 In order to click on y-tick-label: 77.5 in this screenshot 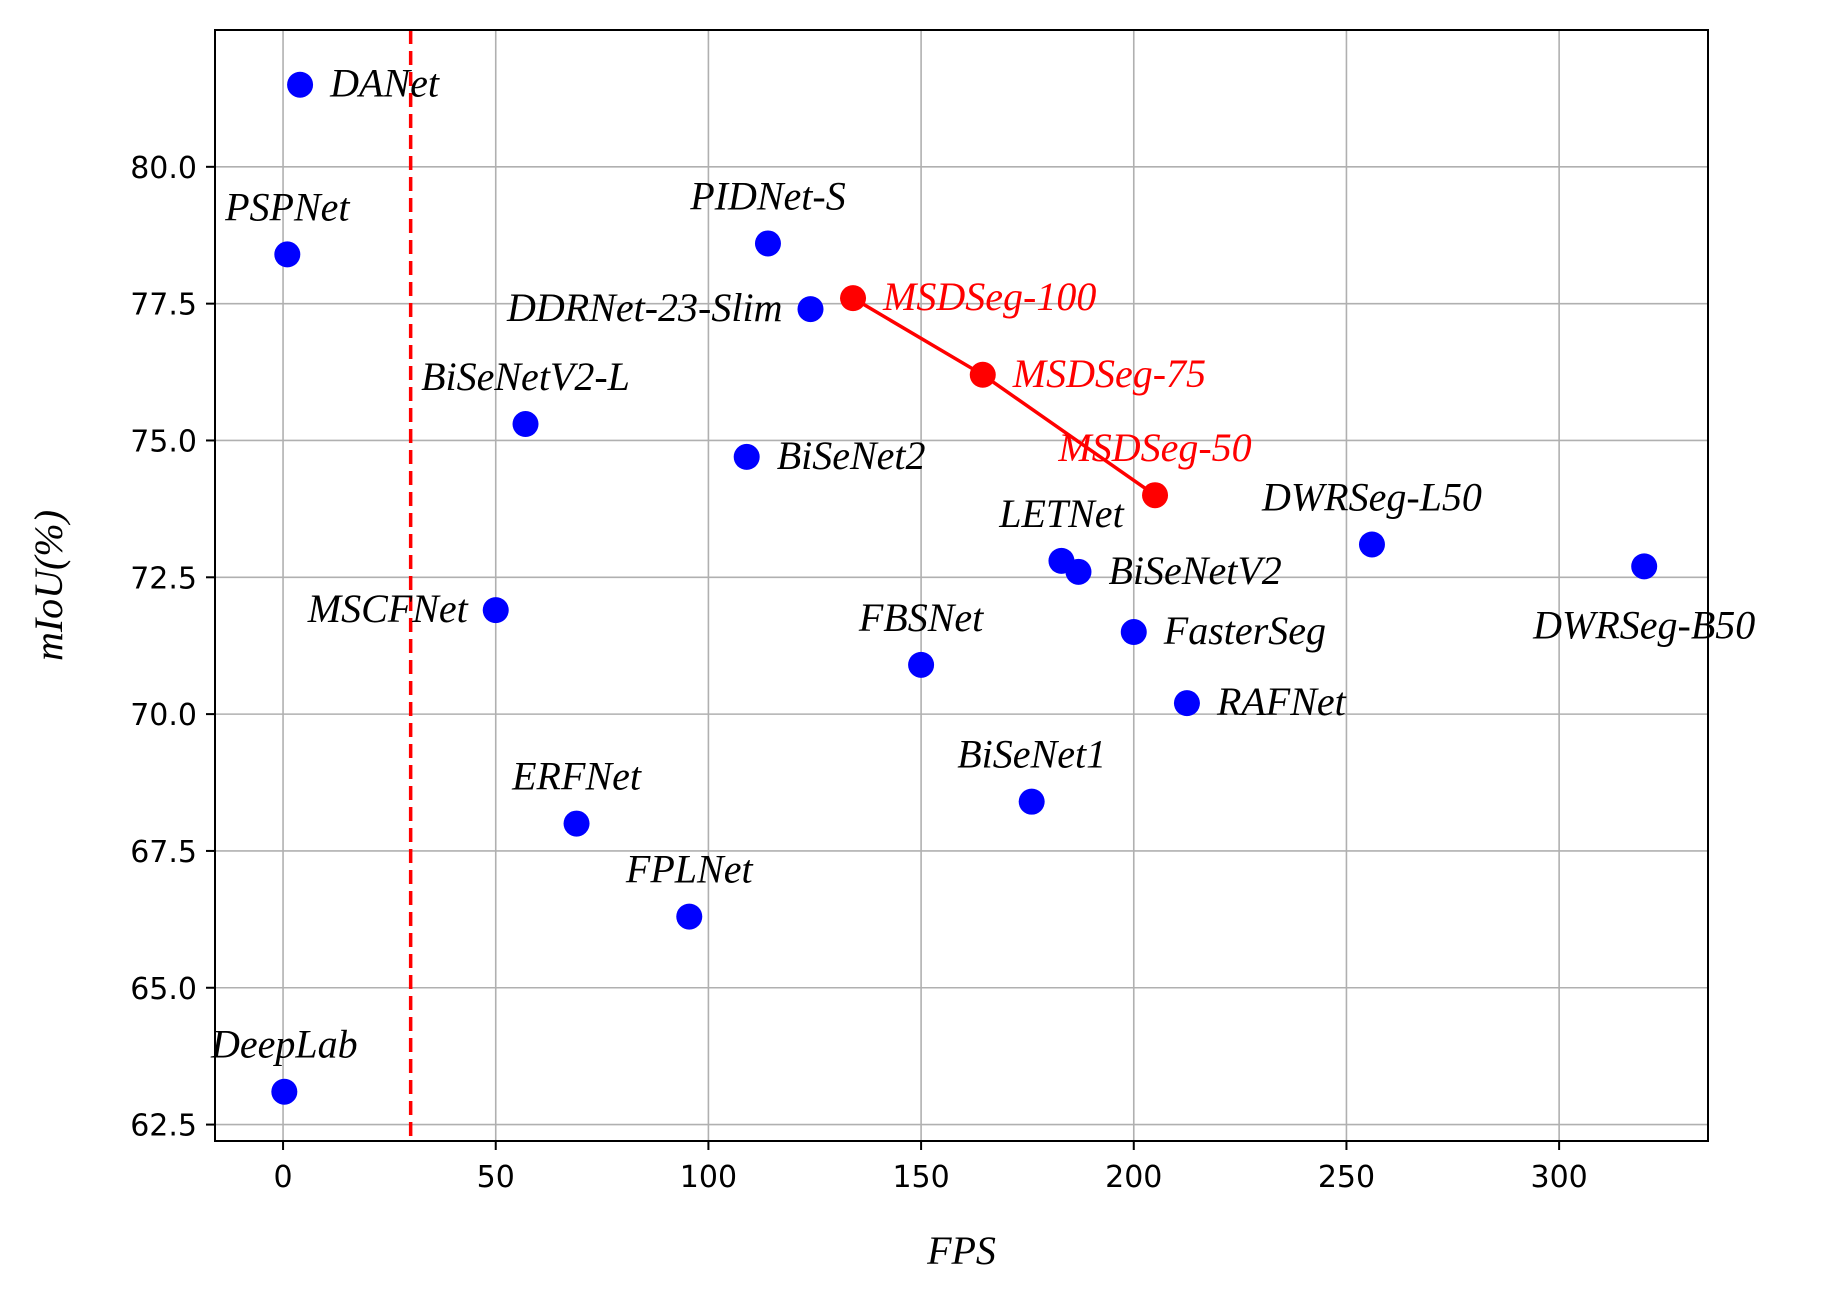, I will do `click(163, 305)`.